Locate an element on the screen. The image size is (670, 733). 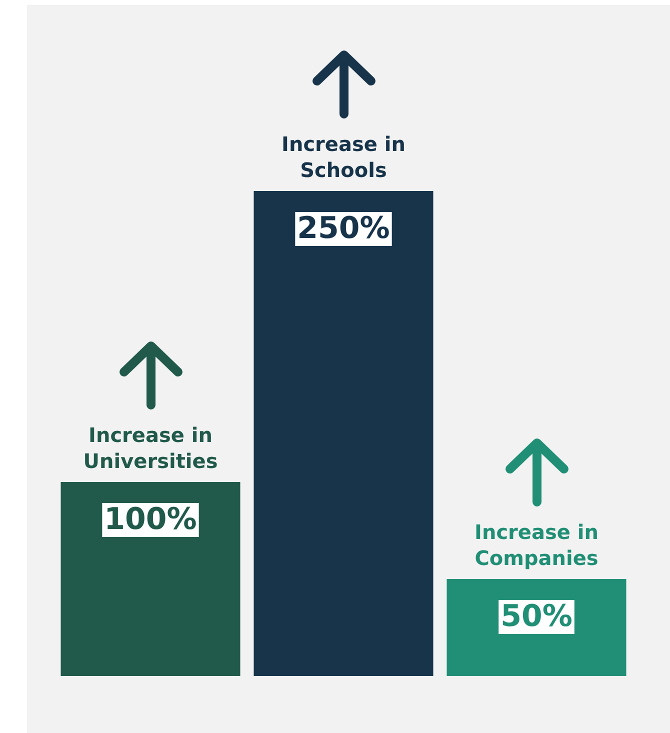
x-tick-label: Increase in Universities is located at coordinates (150, 448).